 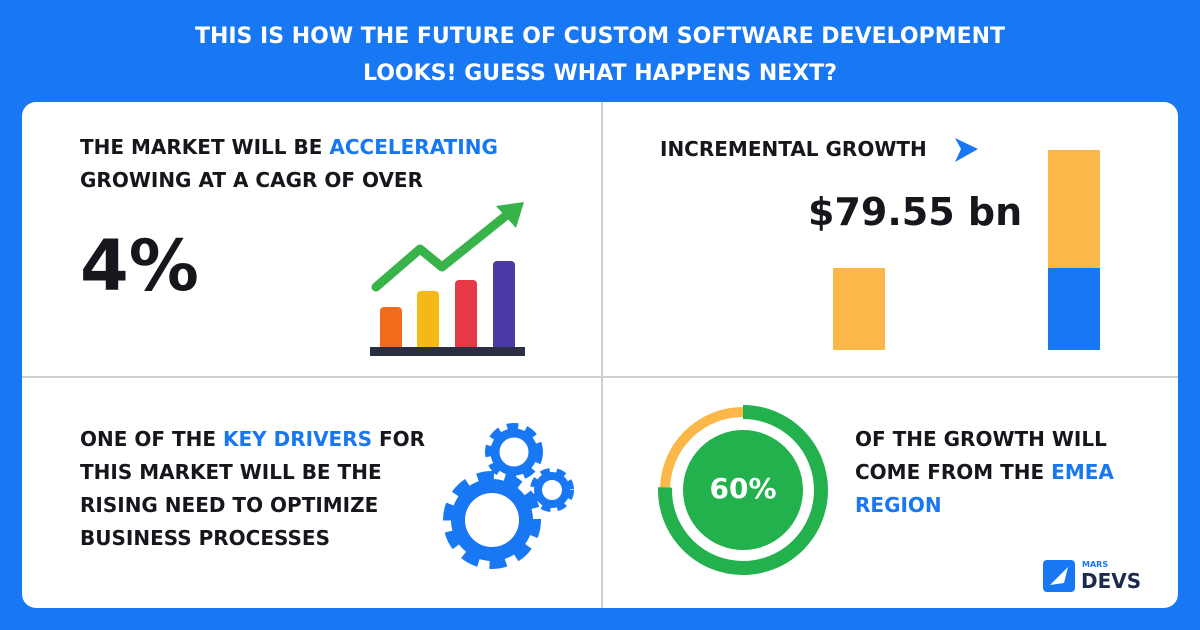 What do you see at coordinates (1082, 472) in the screenshot?
I see `highlight: EMEA` at bounding box center [1082, 472].